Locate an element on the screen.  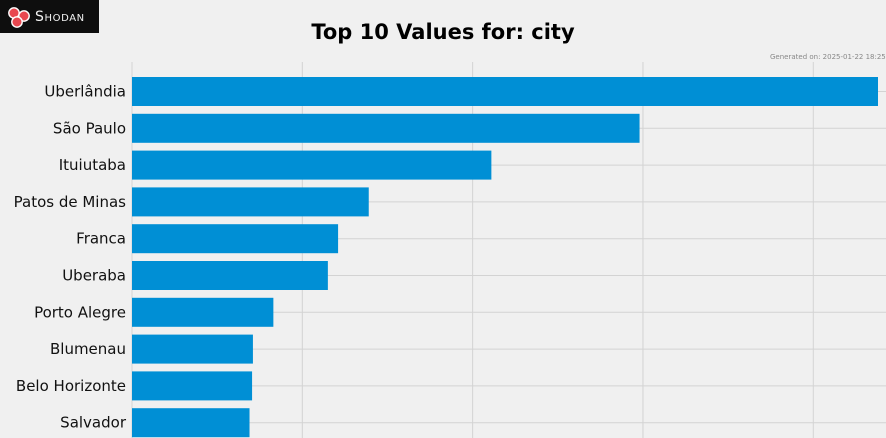
logo: Shodan is located at coordinates (49, 16).